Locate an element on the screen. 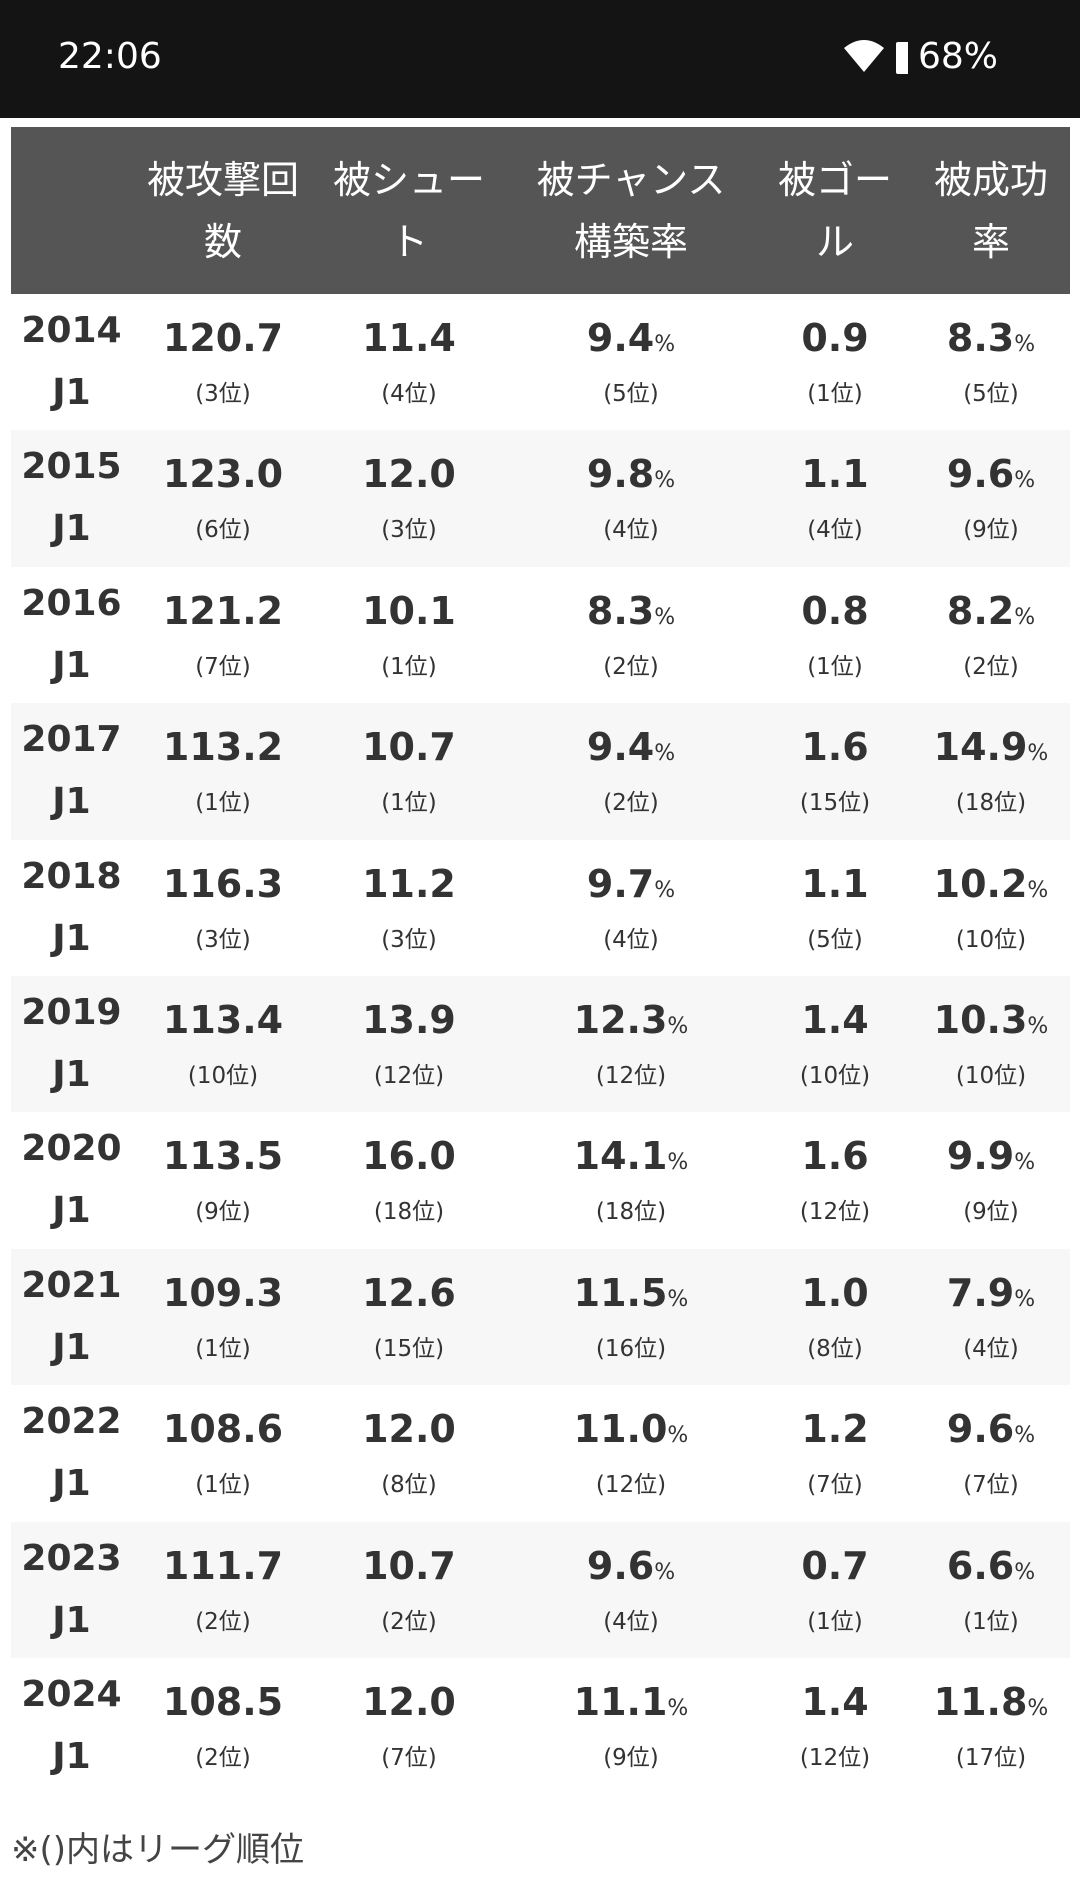 Image resolution: width=1080 pixels, height=1881 pixels. stat-cell: 123.0 (6位) is located at coordinates (223, 498).